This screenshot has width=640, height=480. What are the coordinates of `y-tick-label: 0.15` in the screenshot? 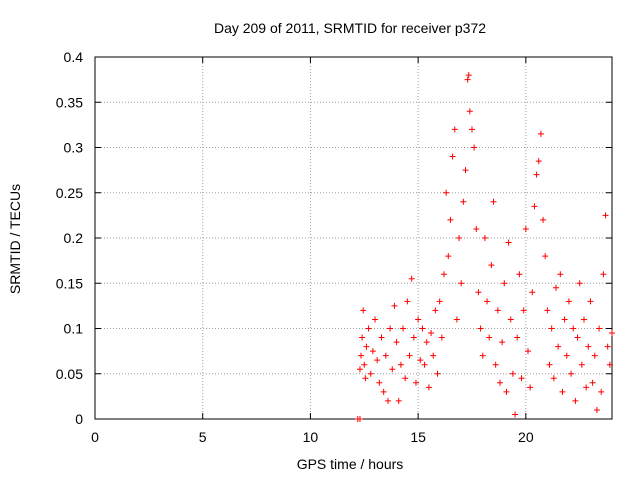 It's located at (69, 283).